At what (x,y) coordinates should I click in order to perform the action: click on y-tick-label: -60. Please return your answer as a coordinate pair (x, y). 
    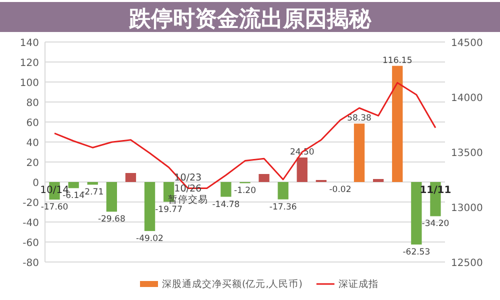
    Looking at the image, I should click on (30, 243).